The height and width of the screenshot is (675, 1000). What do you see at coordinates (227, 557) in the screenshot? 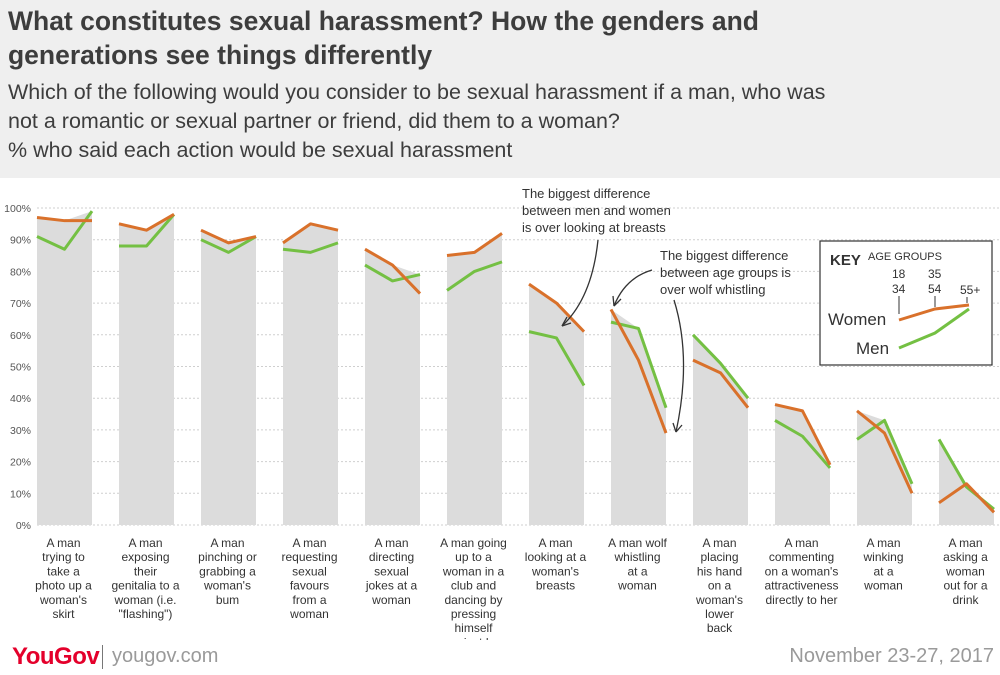
I see `category-label-line: pinching or` at bounding box center [227, 557].